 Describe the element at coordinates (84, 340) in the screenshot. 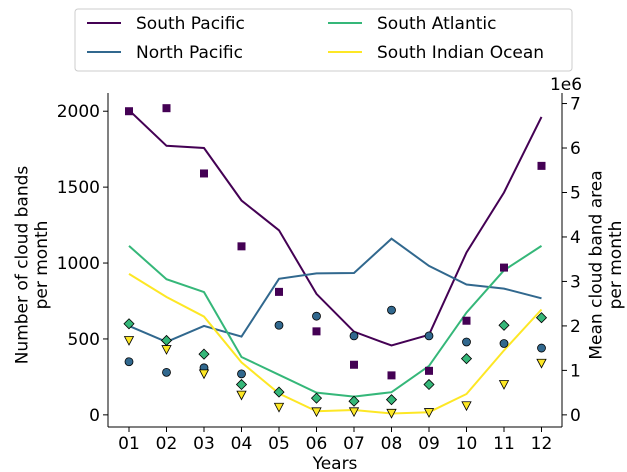

I see `left-y-tick-label-500: 500` at that location.